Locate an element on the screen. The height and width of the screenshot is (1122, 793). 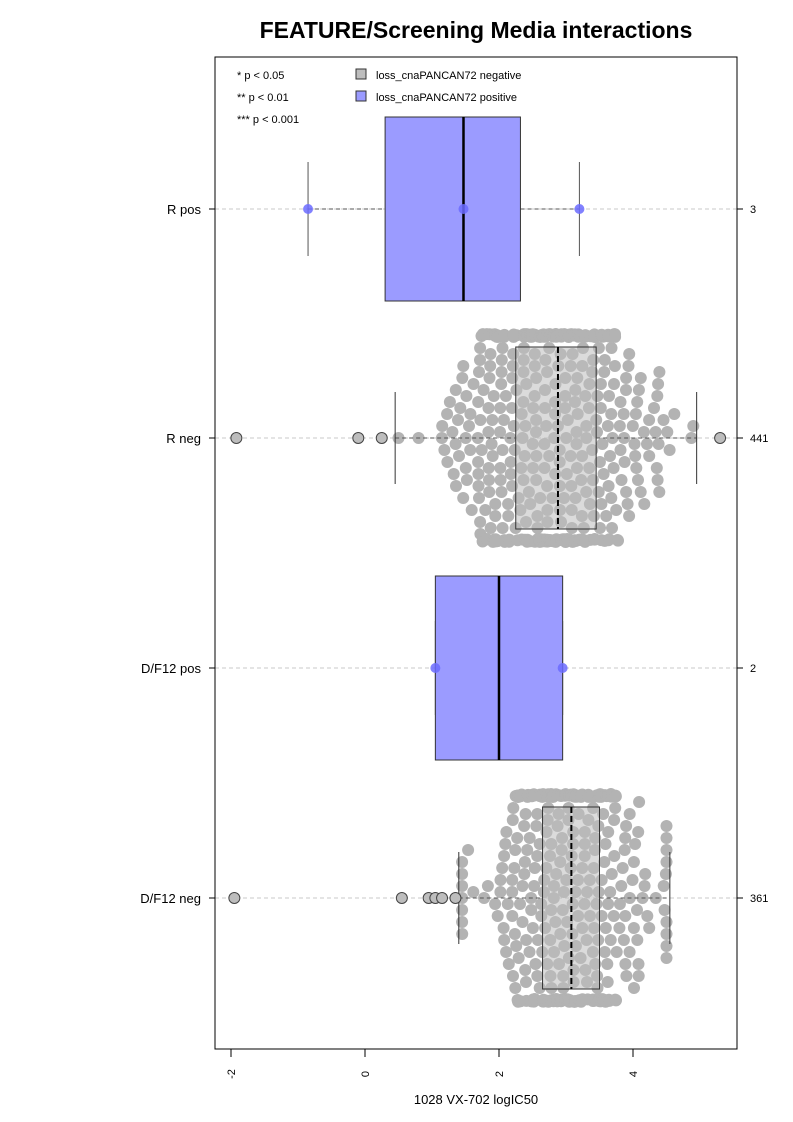
significance-note: ** p < 0.01 is located at coordinates (263, 98).